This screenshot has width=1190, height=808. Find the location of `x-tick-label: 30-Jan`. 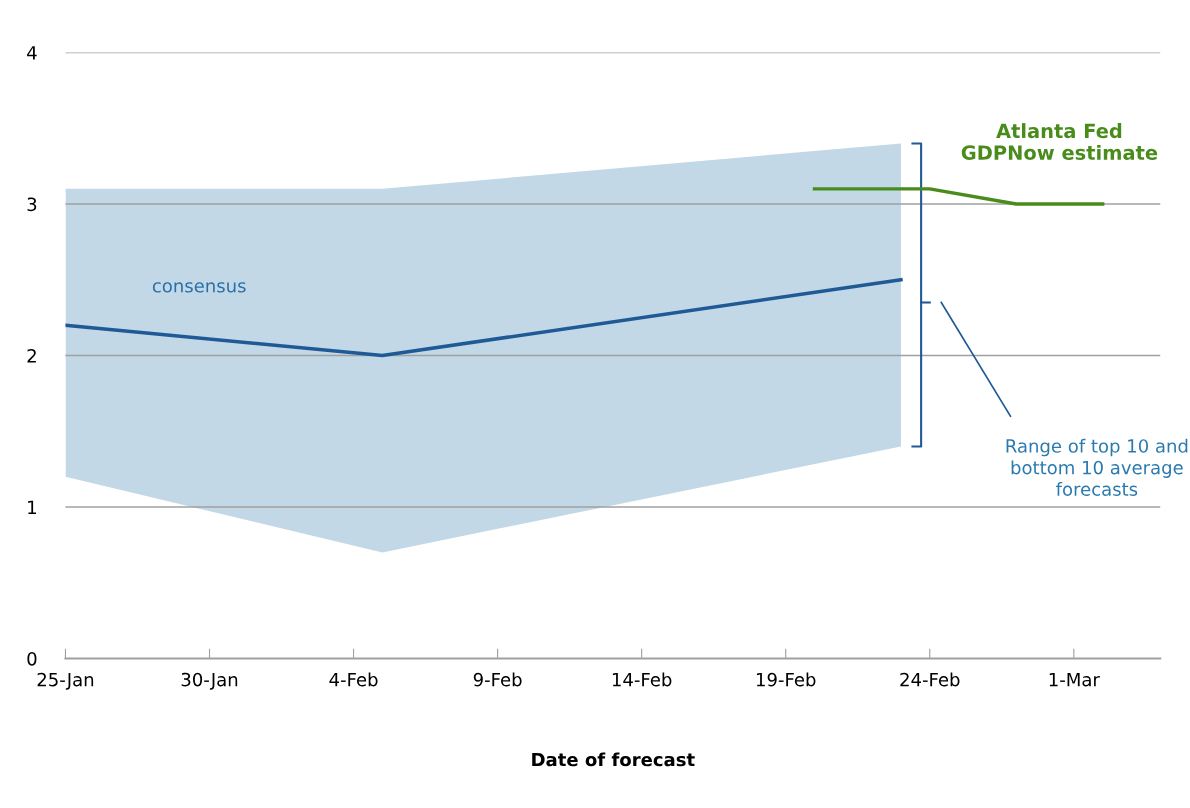

x-tick-label: 30-Jan is located at coordinates (209, 681).